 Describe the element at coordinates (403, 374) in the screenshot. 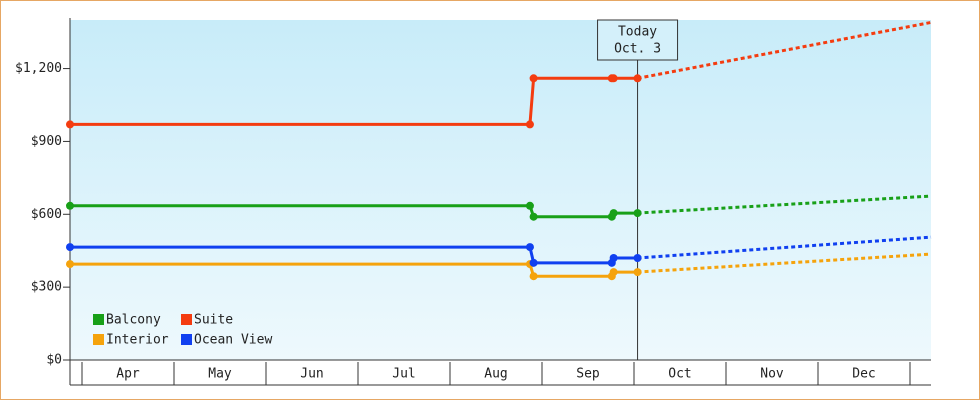

I see `x-tick-label: Jul` at that location.